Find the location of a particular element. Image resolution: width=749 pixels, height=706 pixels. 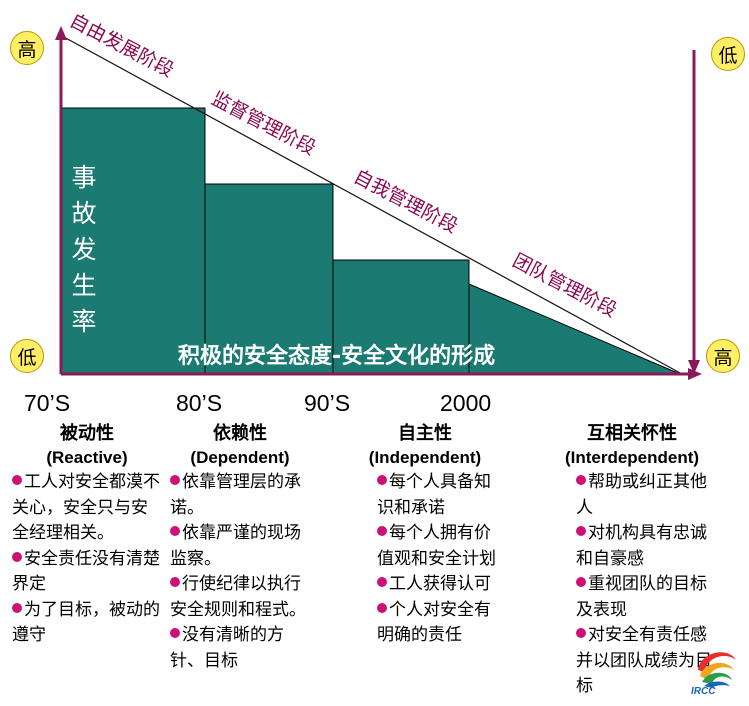

column-subtitle: (Dependent) is located at coordinates (240, 457).